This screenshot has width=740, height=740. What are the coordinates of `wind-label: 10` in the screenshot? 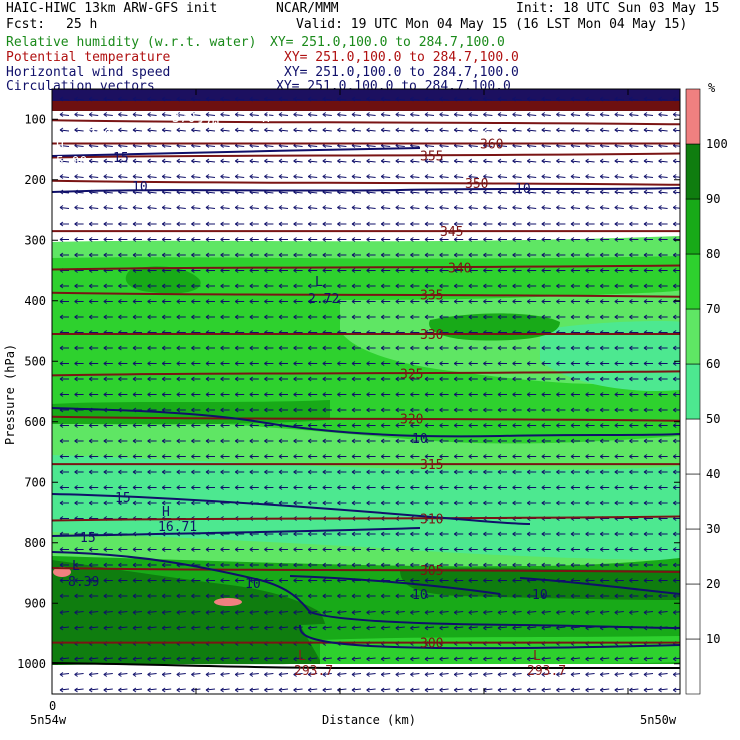 It's located at (253, 584).